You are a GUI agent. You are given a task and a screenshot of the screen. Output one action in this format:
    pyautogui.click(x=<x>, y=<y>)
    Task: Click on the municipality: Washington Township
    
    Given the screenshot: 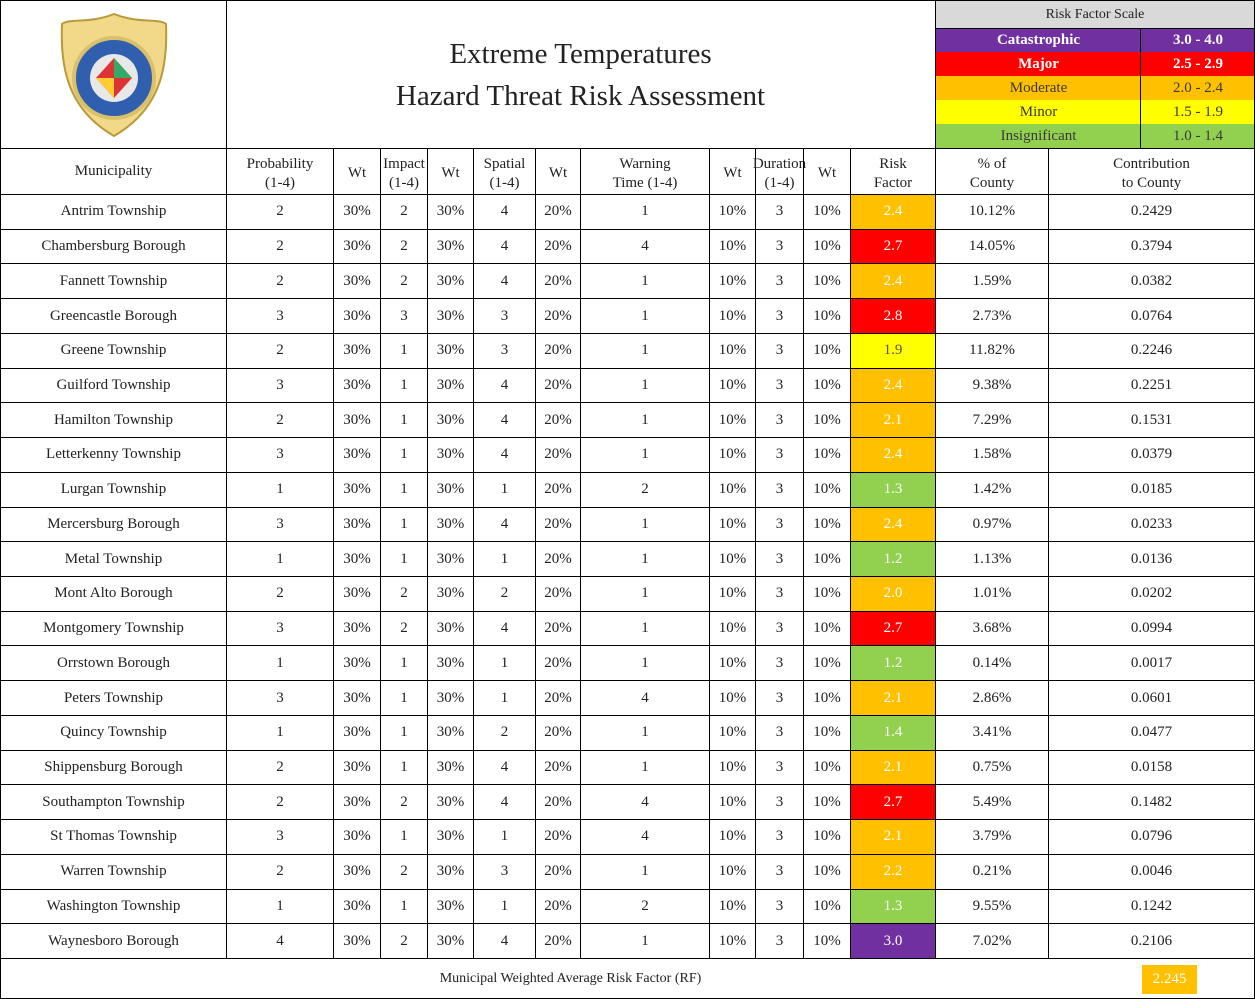 What is the action you would take?
    pyautogui.click(x=113, y=906)
    